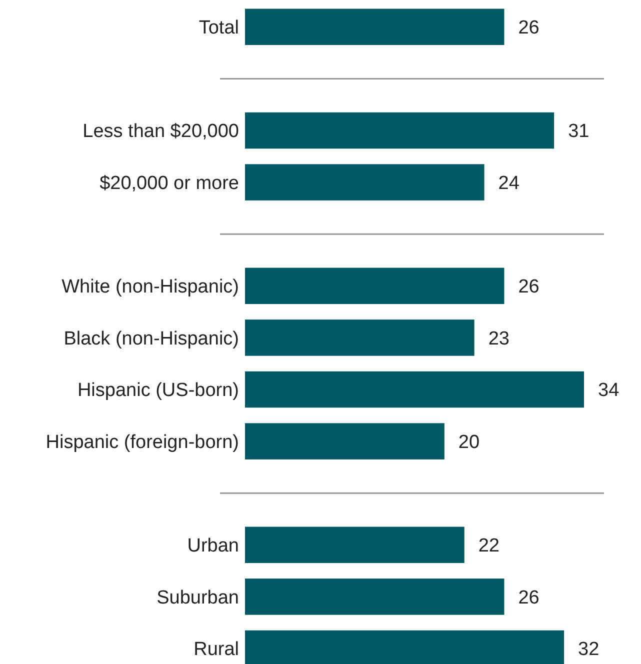 Image resolution: width=641 pixels, height=664 pixels. What do you see at coordinates (469, 442) in the screenshot?
I see `data-label: 20` at bounding box center [469, 442].